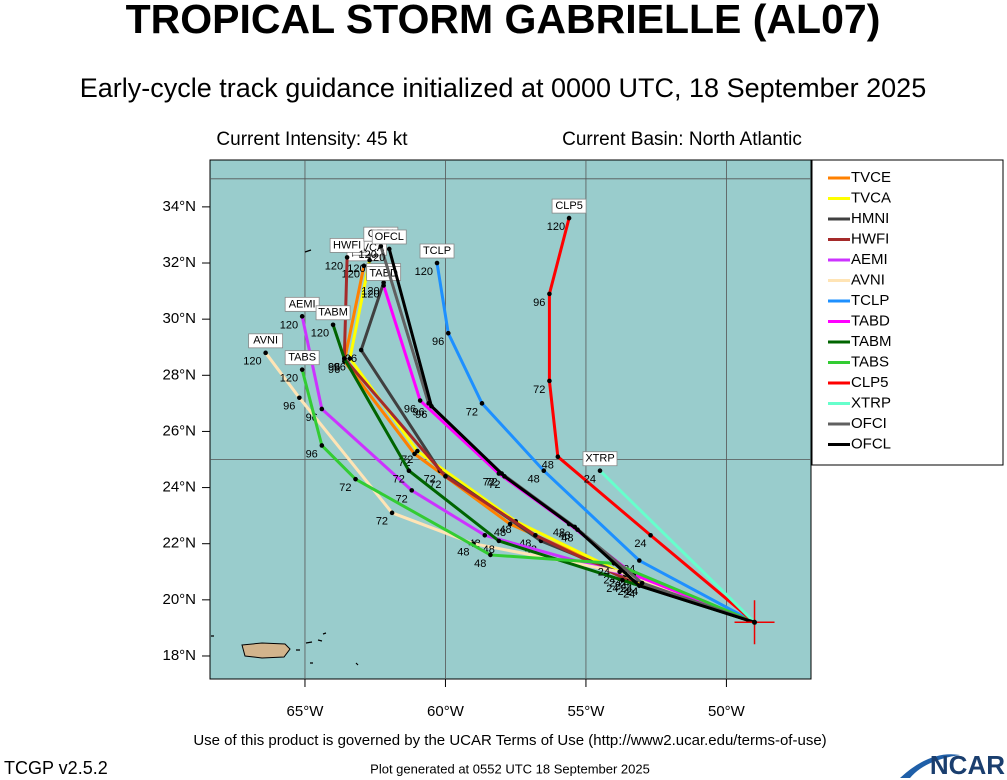  Describe the element at coordinates (907, 312) in the screenshot. I see `legend-box` at that location.